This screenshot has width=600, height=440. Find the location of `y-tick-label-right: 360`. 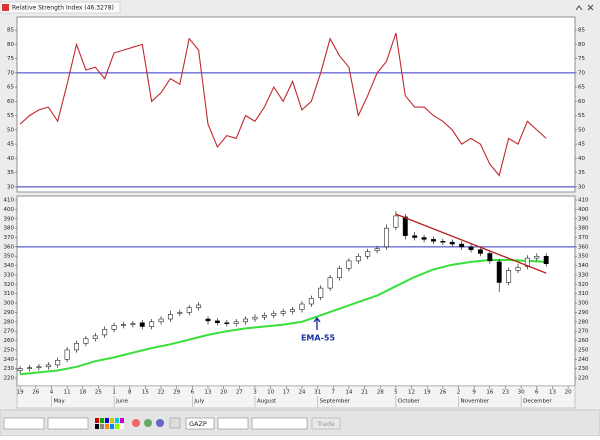

y-tick-label-right: 360 is located at coordinates (583, 247).